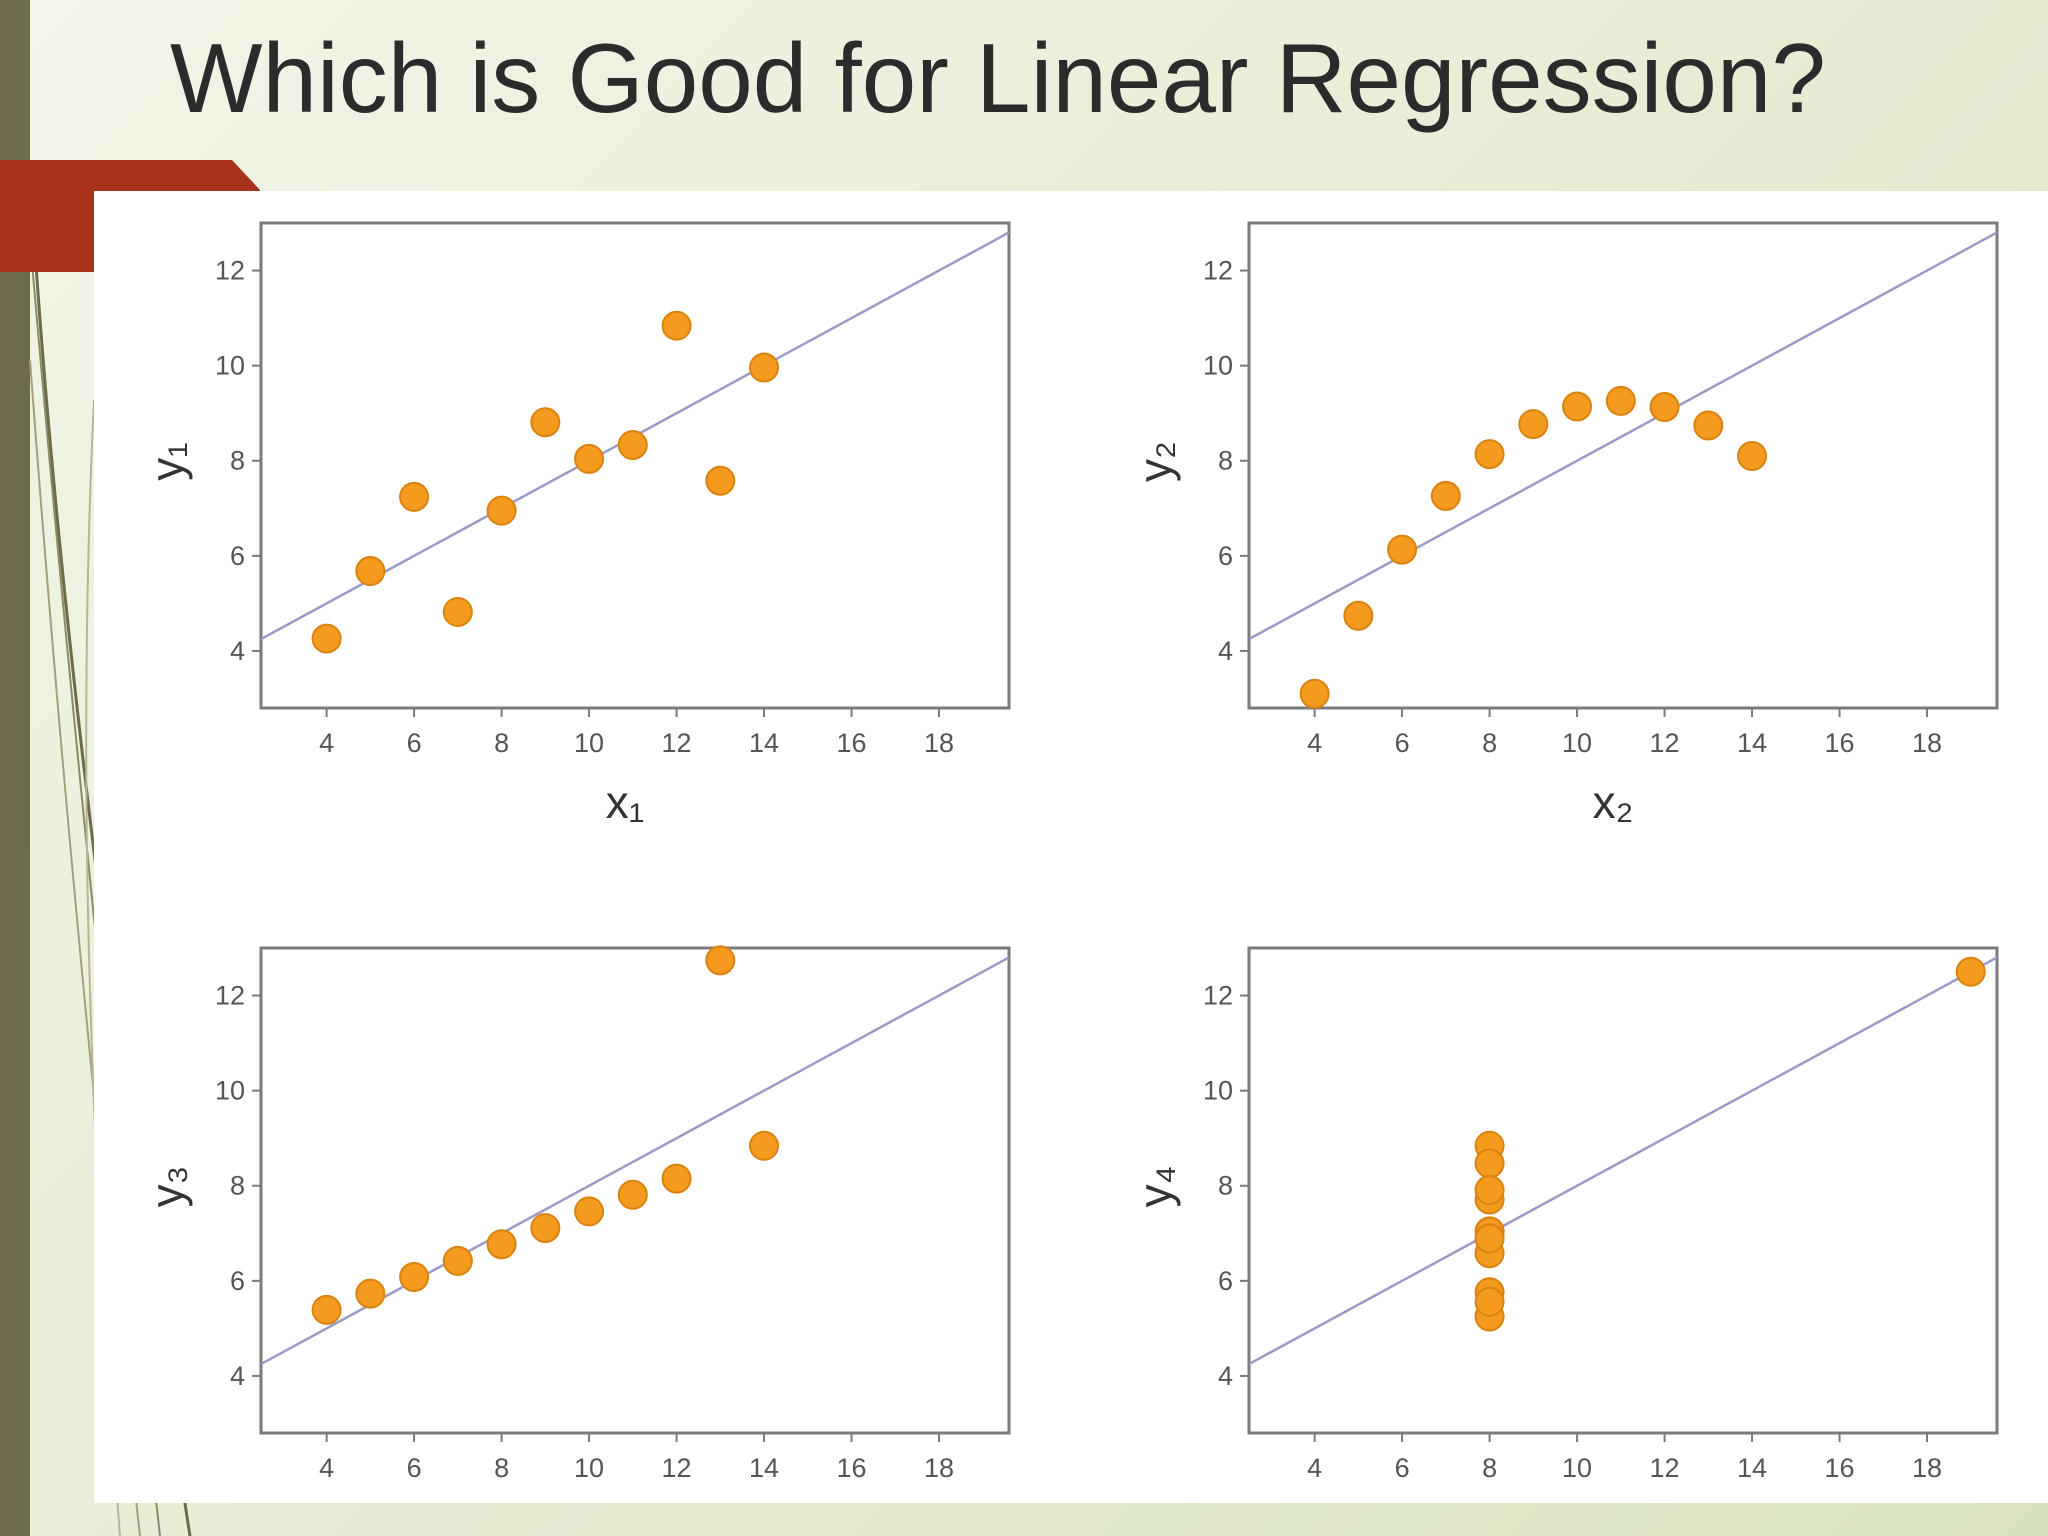 Image resolution: width=2048 pixels, height=1536 pixels. Describe the element at coordinates (1613, 802) in the screenshot. I see `x-axis-label: x₂` at that location.